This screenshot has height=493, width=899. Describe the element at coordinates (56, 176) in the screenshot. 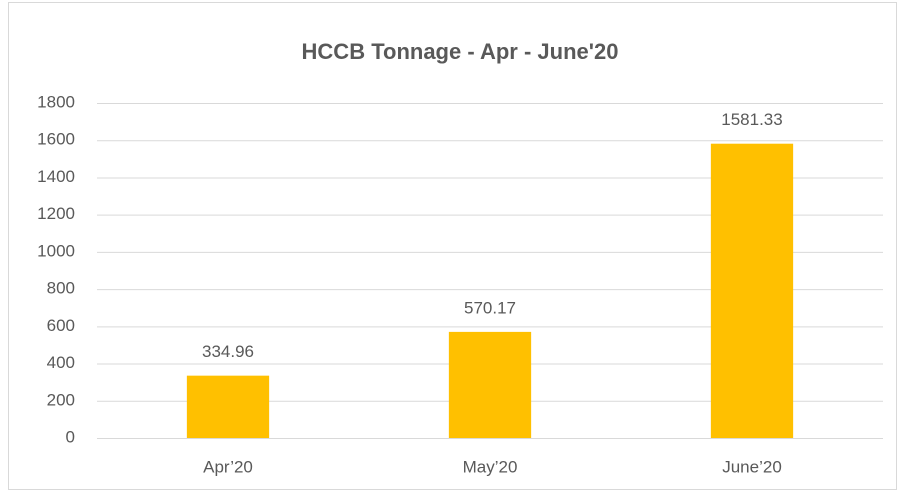

I see `y-tick-label: 1400` at that location.